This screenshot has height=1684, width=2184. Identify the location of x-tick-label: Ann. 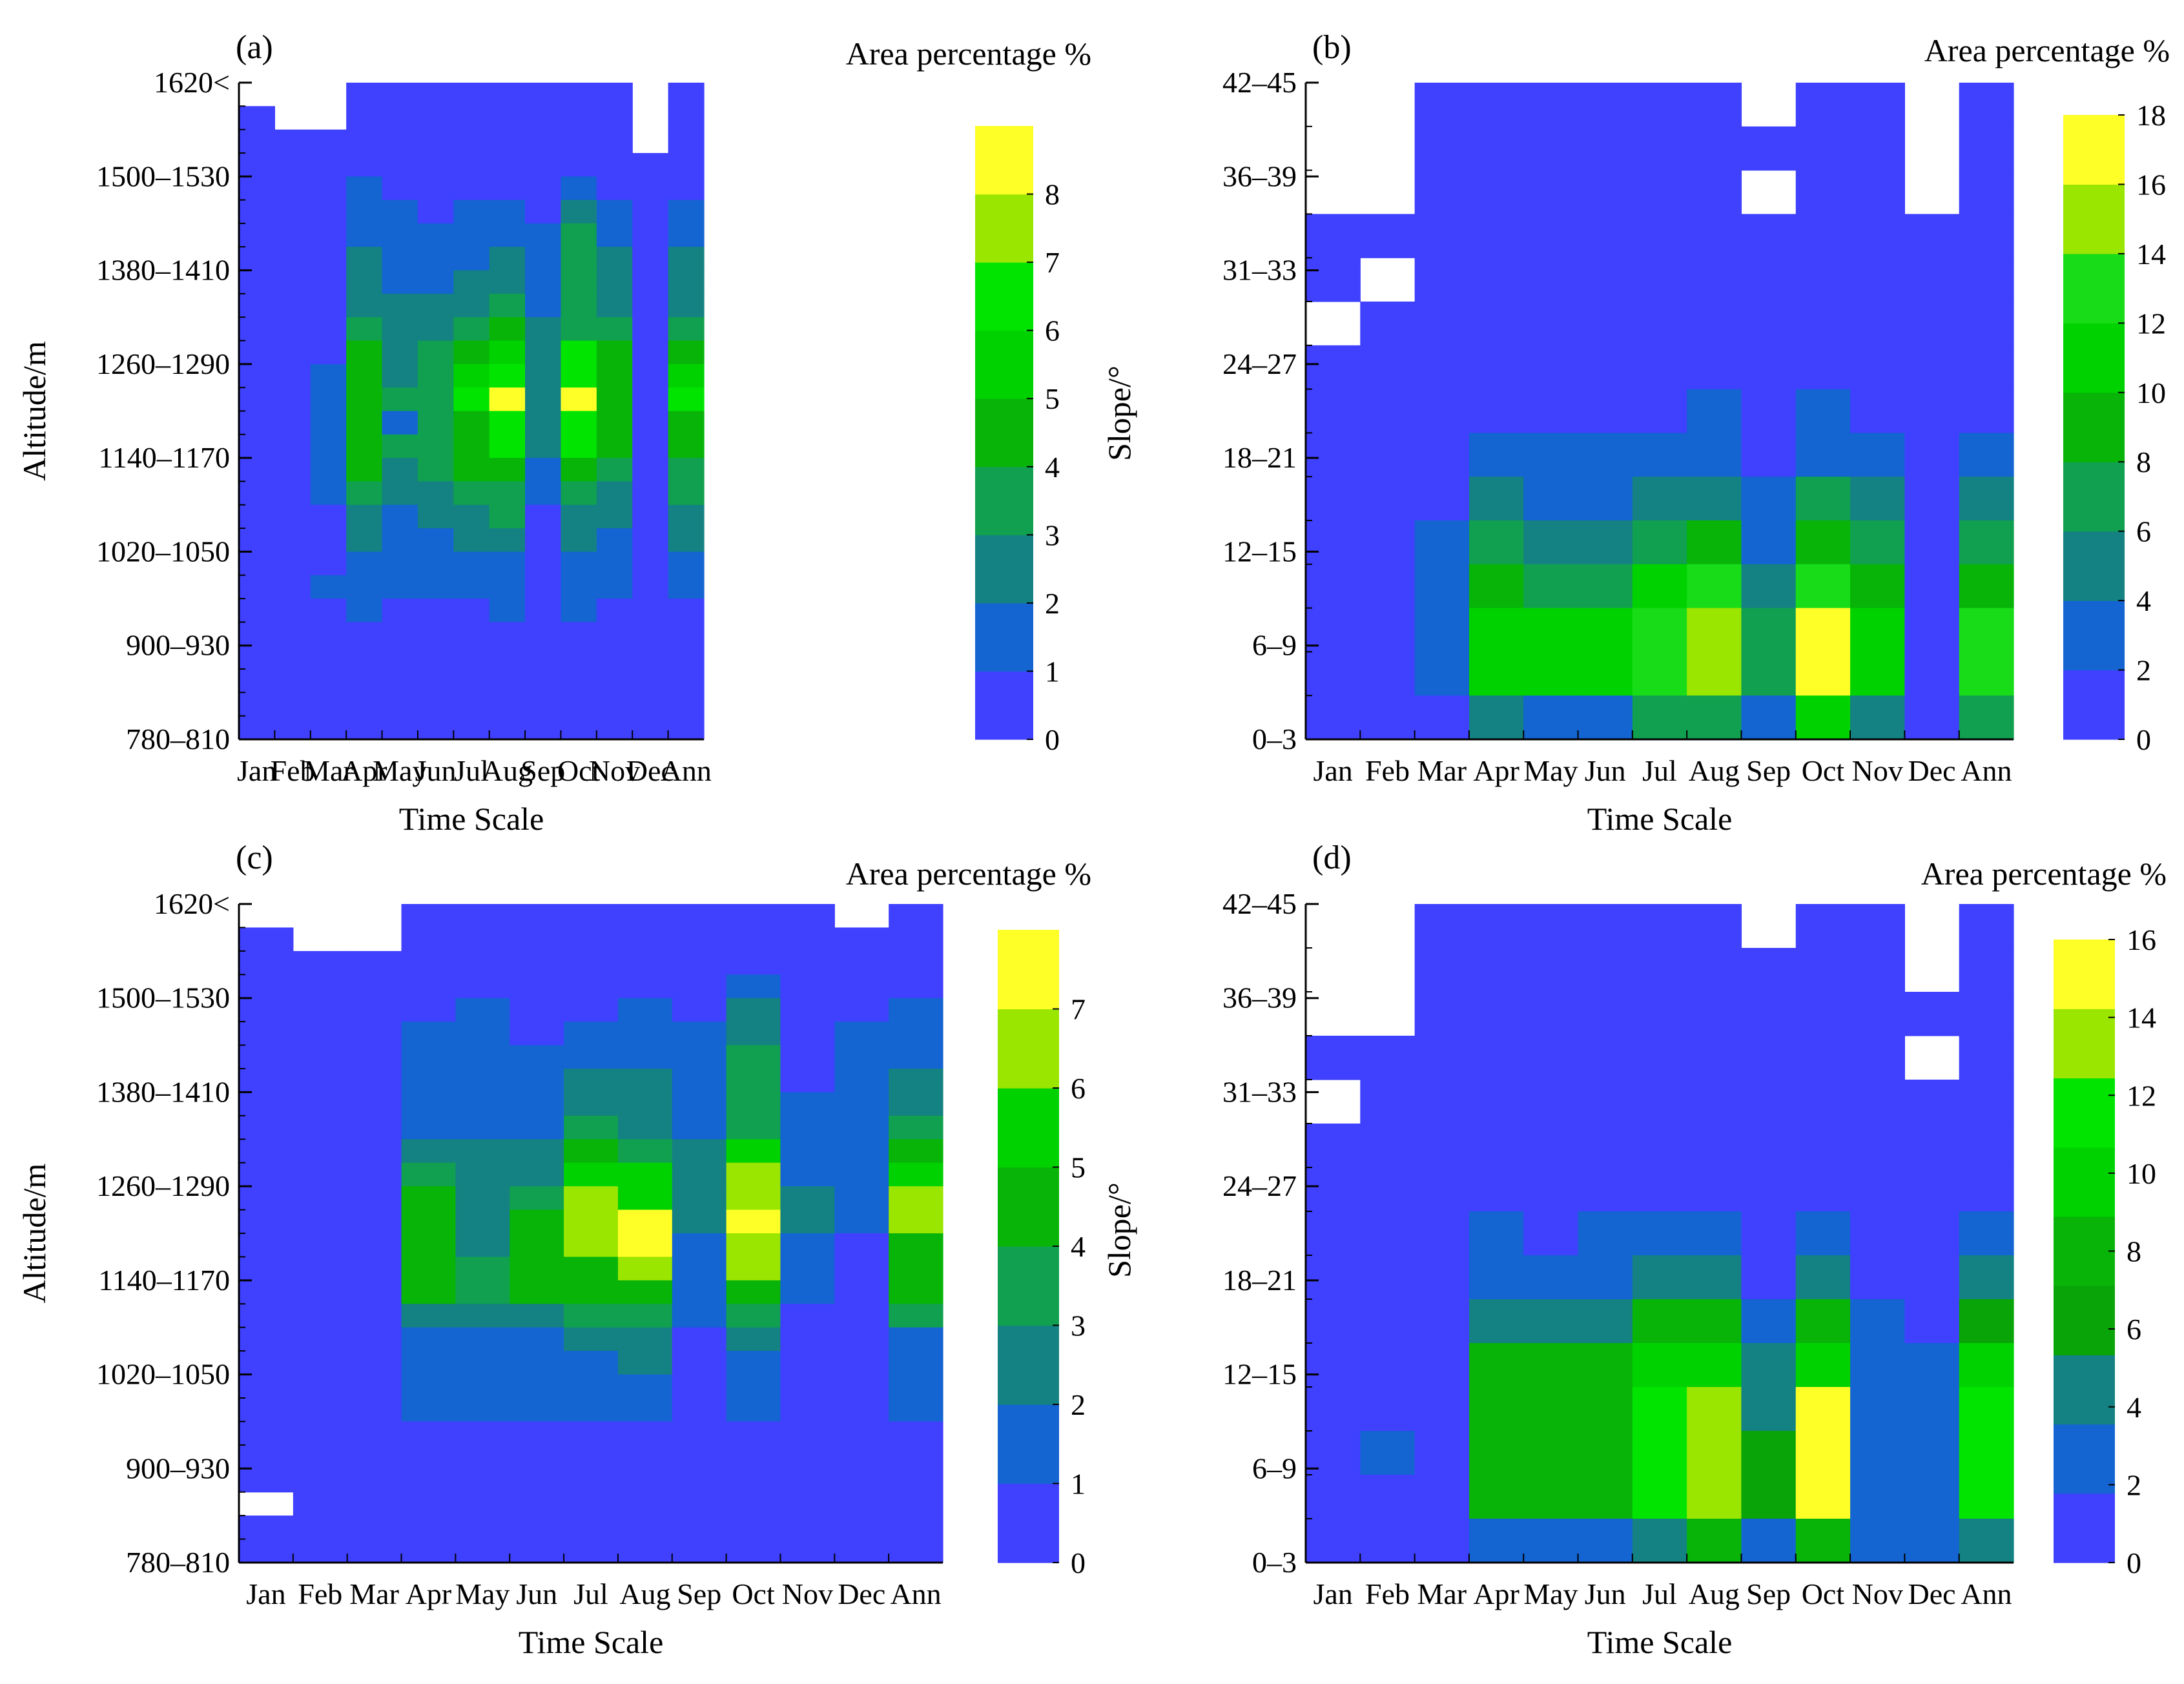
(1986, 1594).